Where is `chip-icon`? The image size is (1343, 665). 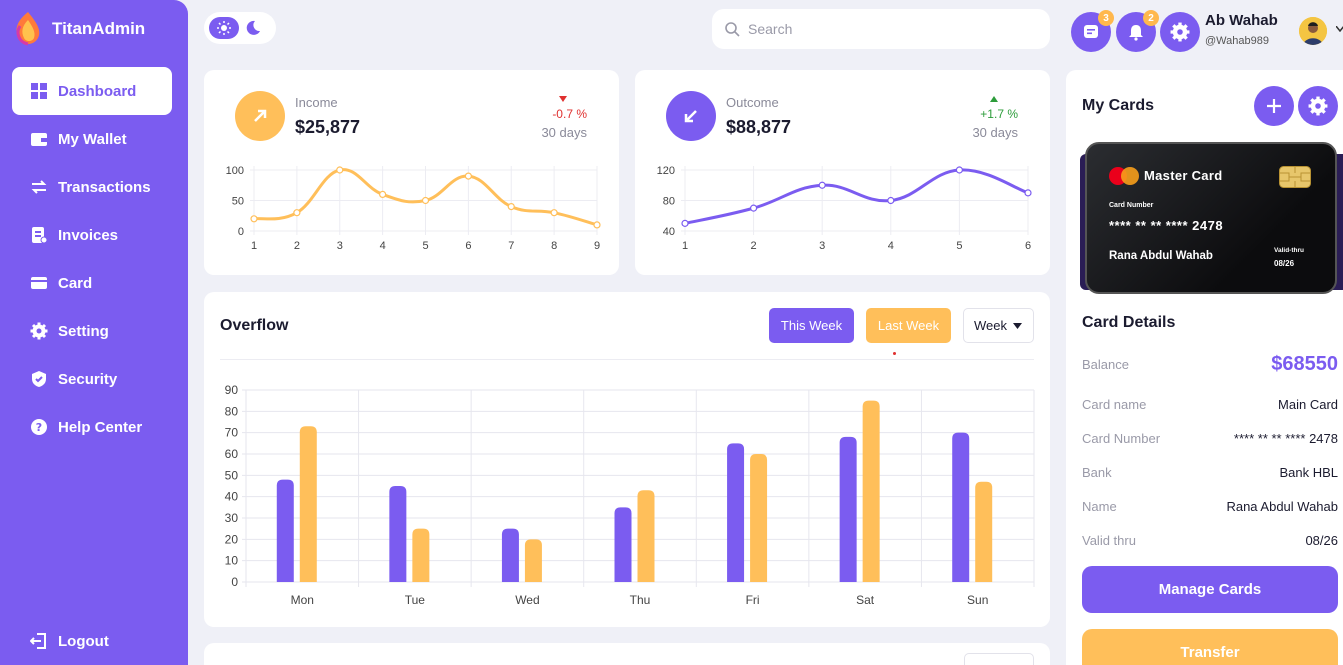
chip-icon is located at coordinates (1295, 177).